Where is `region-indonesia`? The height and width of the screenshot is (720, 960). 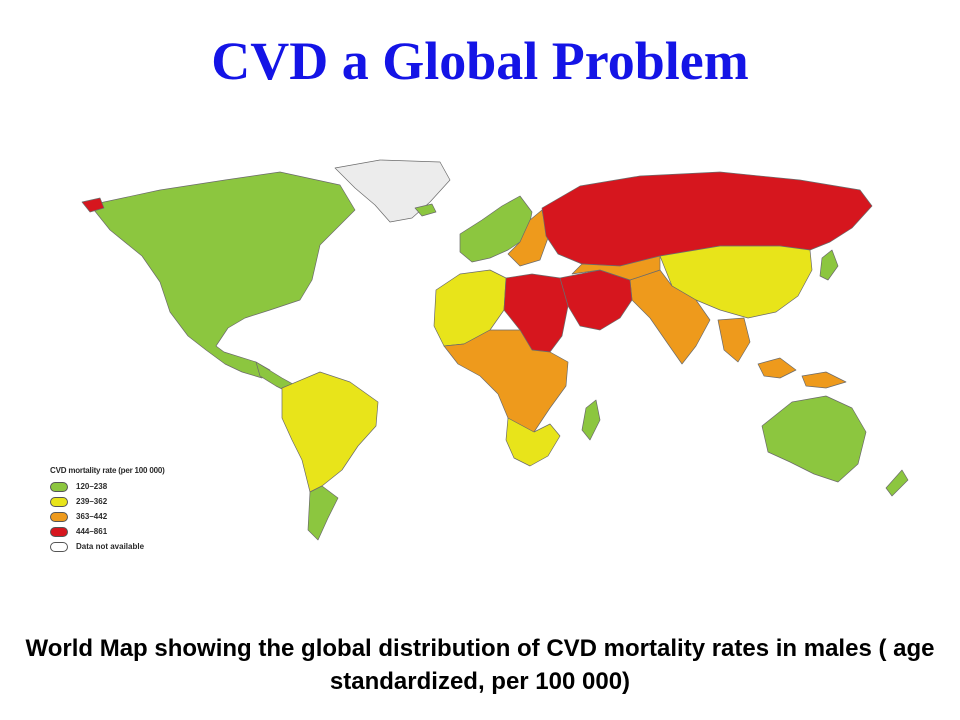 region-indonesia is located at coordinates (802, 373).